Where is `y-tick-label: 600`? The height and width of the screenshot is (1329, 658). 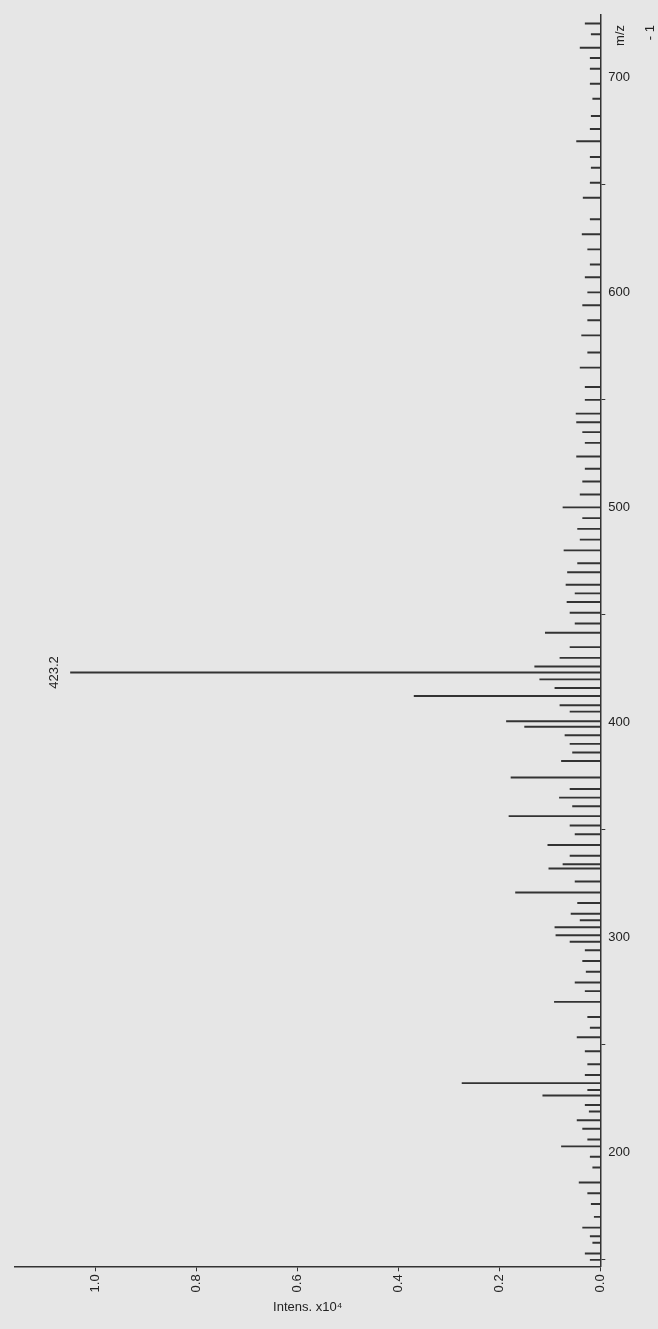 y-tick-label: 600 is located at coordinates (619, 291).